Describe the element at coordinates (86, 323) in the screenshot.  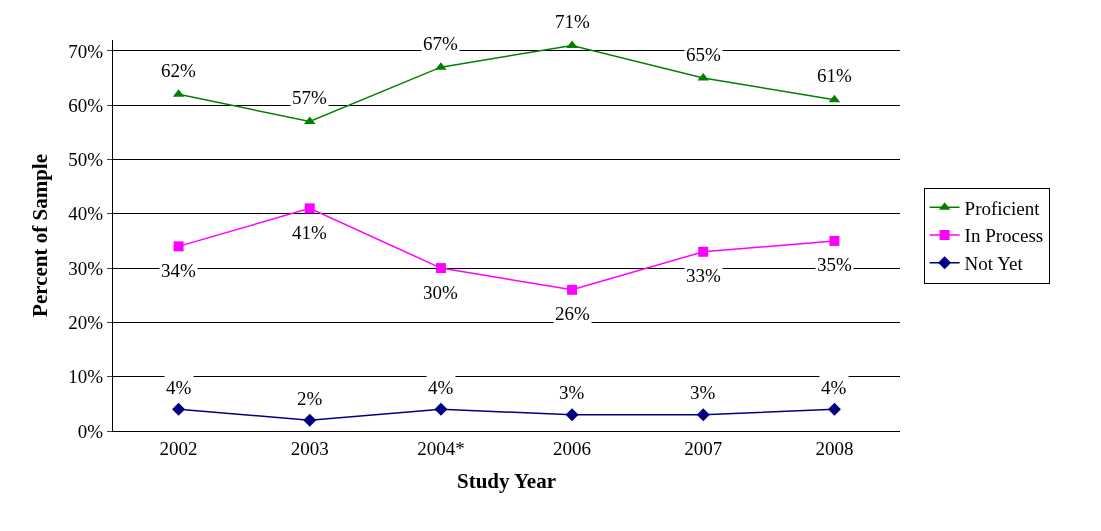
I see `y-tick-label: 20%` at that location.